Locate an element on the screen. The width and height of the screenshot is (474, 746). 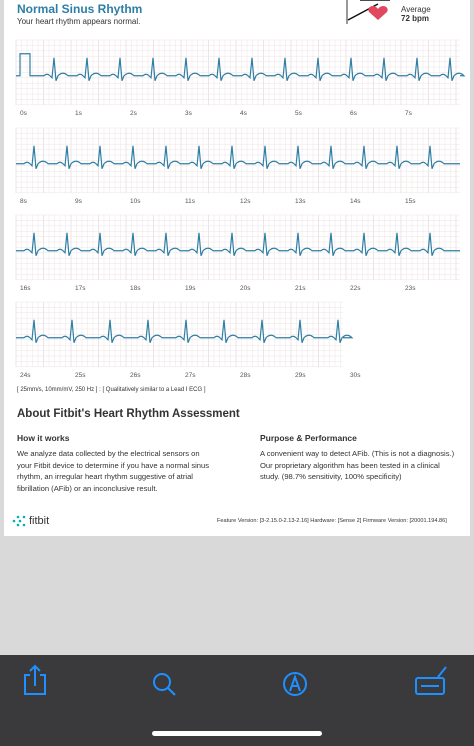
brand: fitbit is located at coordinates (39, 521).